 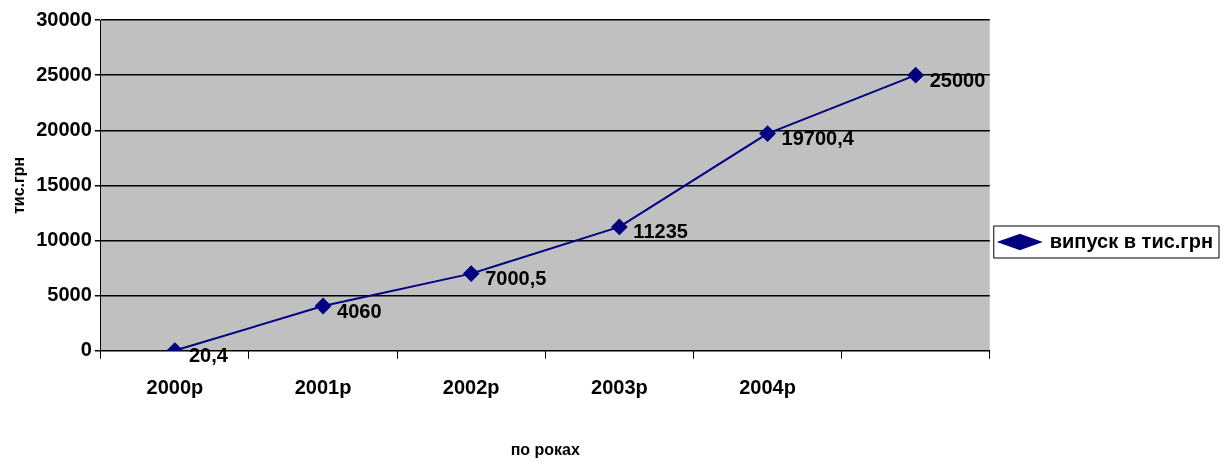 What do you see at coordinates (69, 294) in the screenshot?
I see `y-tick-label: 5000` at bounding box center [69, 294].